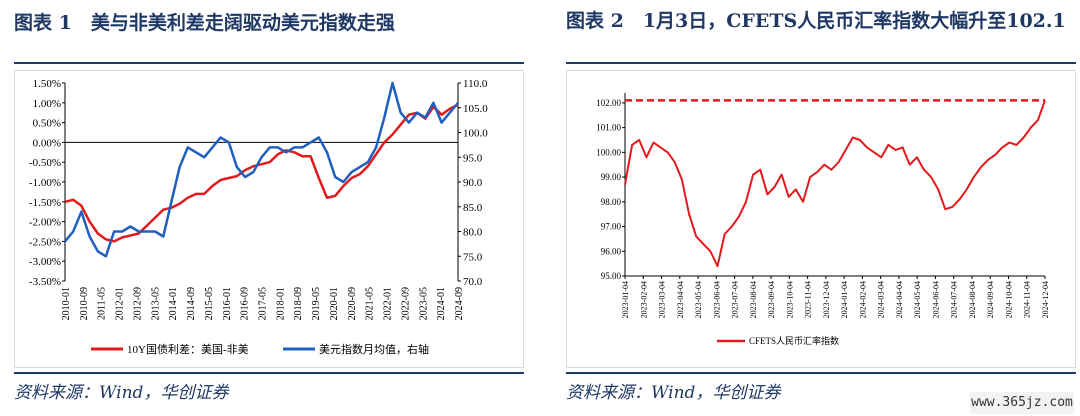 The height and width of the screenshot is (416, 1080). I want to click on legend-label: CFETS人民币汇率指数, so click(794, 340).